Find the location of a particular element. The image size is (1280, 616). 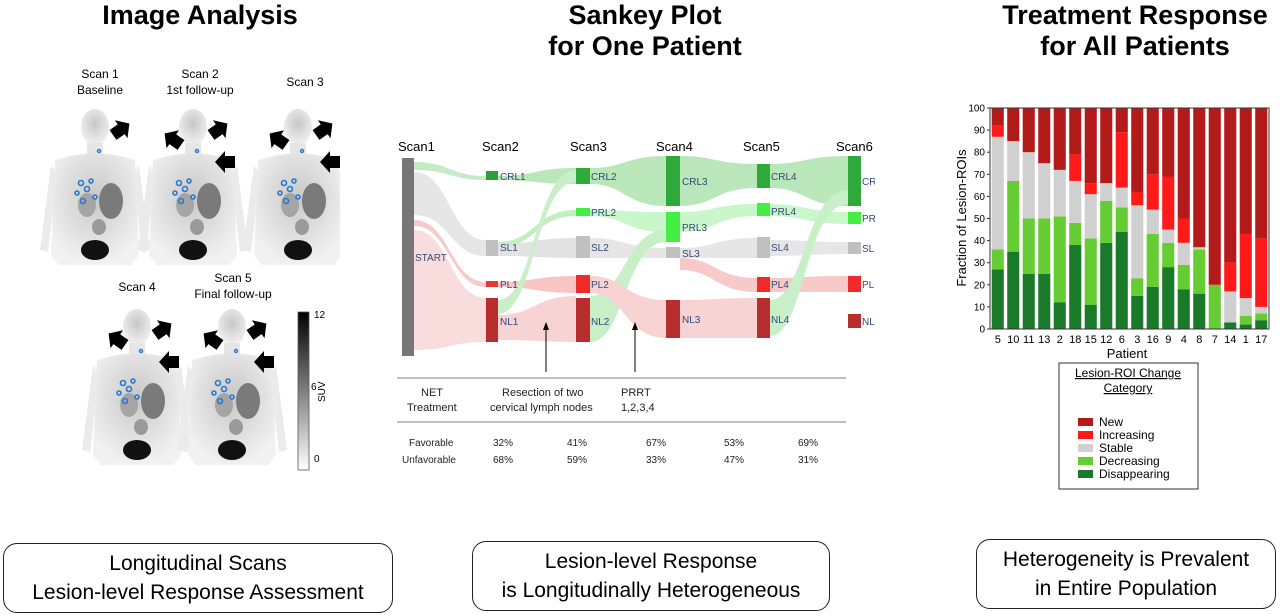

node-SL5: SL5 is located at coordinates (868, 249).